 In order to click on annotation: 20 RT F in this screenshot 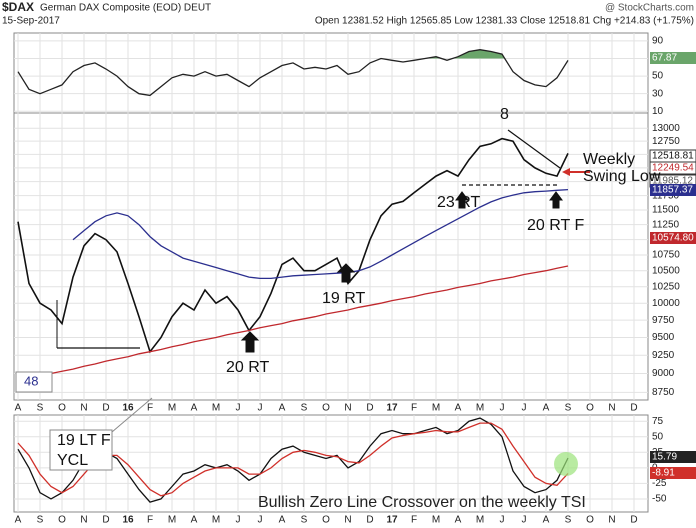, I will do `click(555, 225)`.